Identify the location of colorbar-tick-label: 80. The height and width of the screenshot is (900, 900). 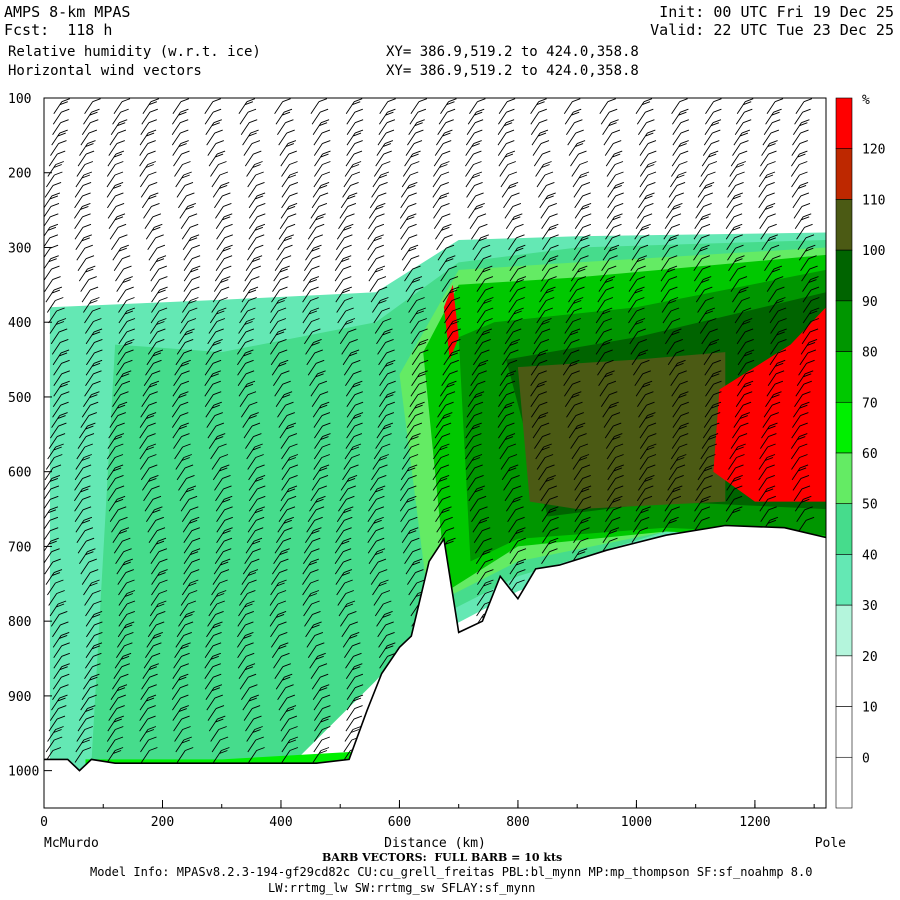
(870, 353).